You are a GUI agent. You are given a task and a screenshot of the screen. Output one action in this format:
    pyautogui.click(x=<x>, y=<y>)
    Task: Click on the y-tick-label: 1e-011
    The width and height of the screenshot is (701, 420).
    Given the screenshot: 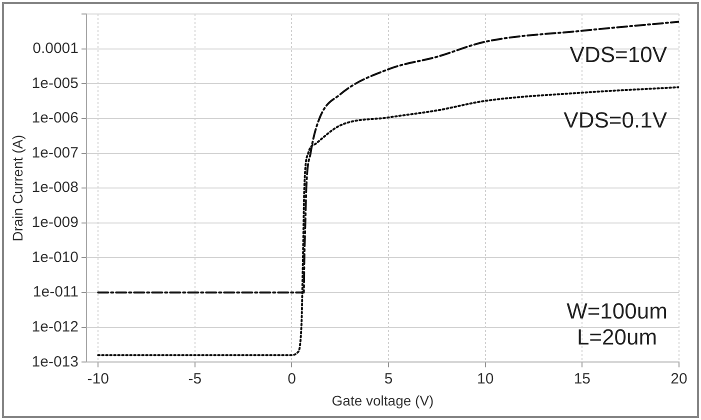 What is the action you would take?
    pyautogui.click(x=55, y=292)
    